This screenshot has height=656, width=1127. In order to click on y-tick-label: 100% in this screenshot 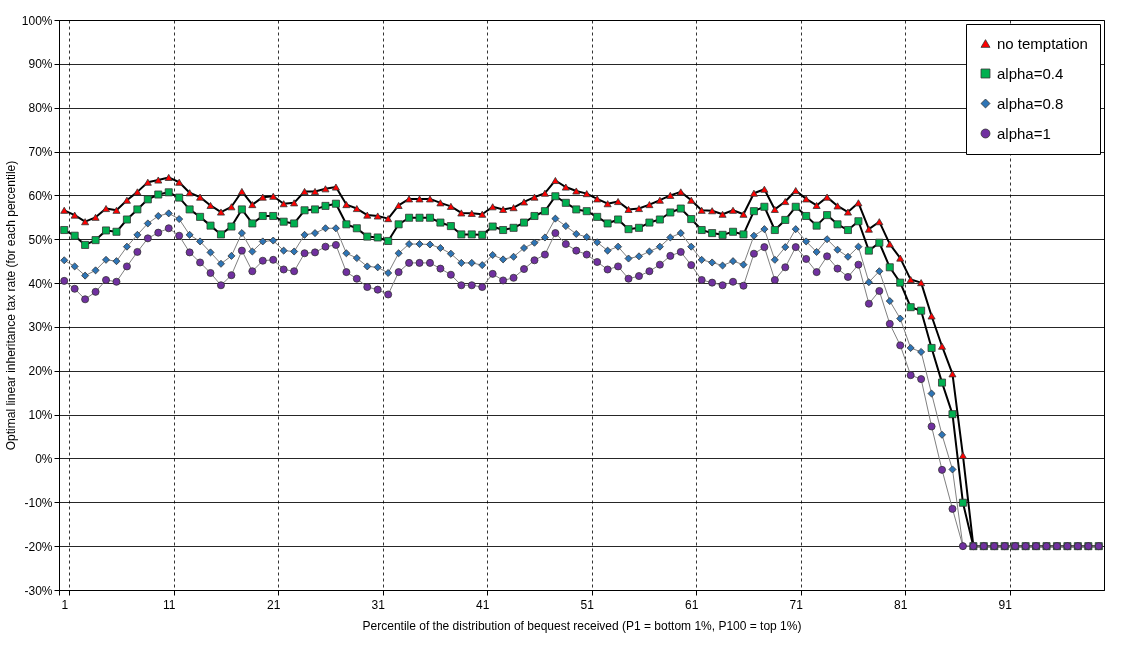, I will do `click(37, 20)`.